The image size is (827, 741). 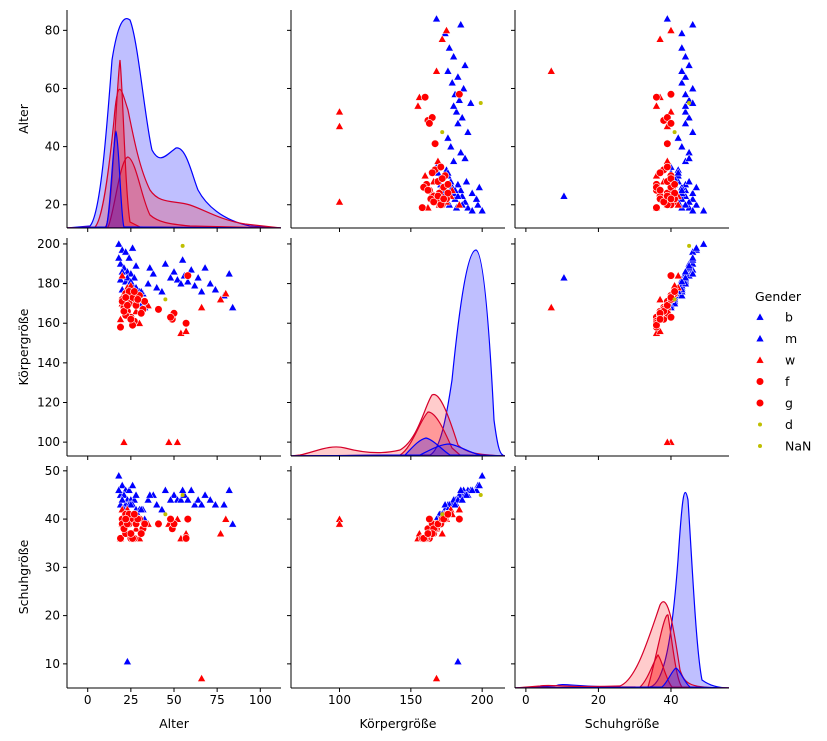 What do you see at coordinates (48, 284) in the screenshot?
I see `ytick-label-1-4: 180` at bounding box center [48, 284].